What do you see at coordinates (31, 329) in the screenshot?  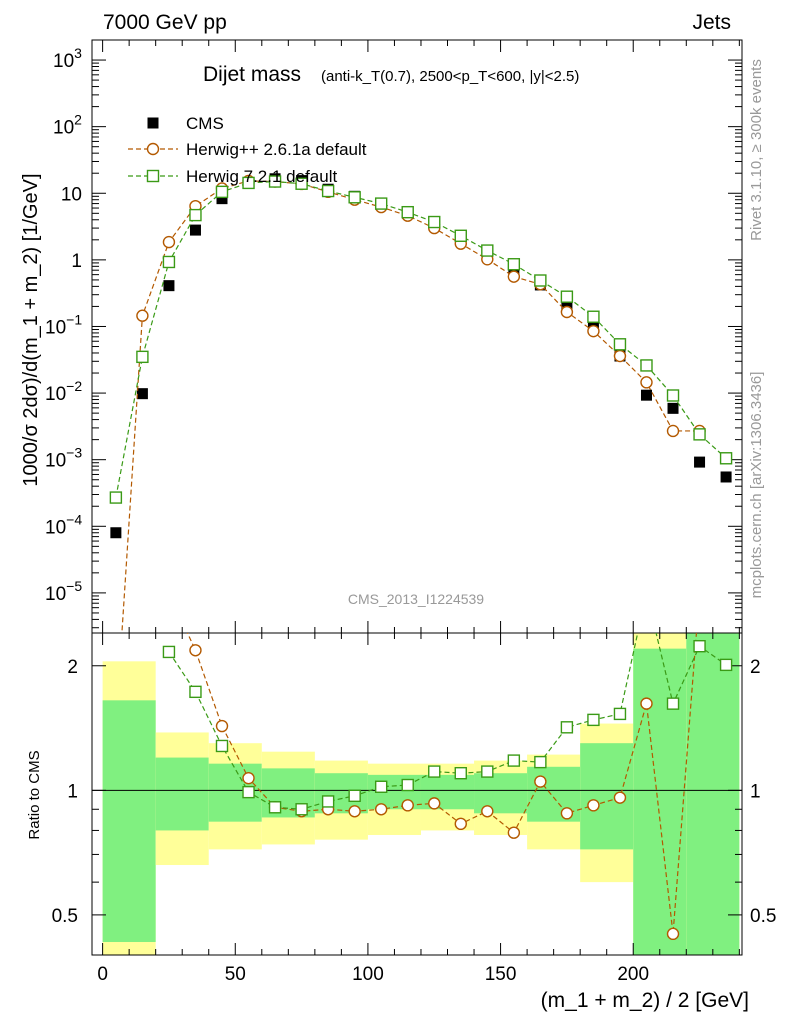 I see `y-axis-label-main: 1000/σ 2dσ)/d(m_1 + m_2) [1/GeV]` at bounding box center [31, 329].